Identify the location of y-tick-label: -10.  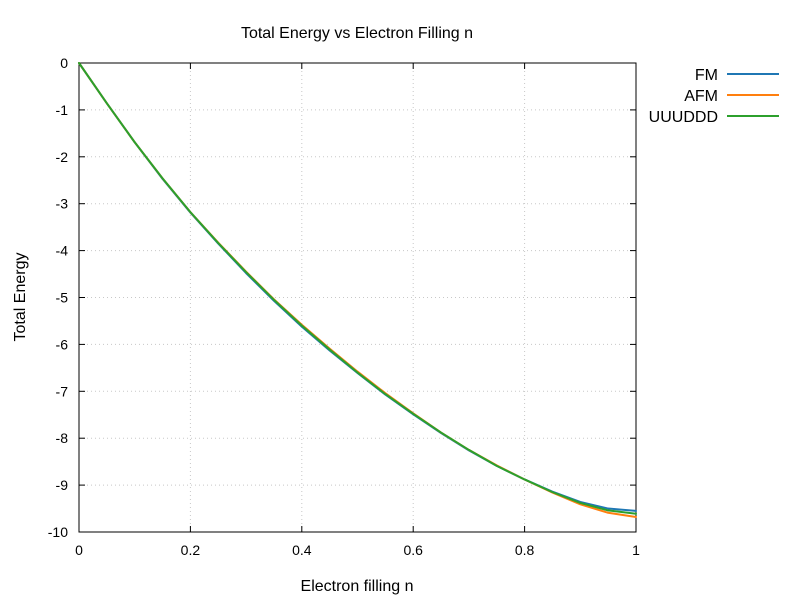
(58, 532).